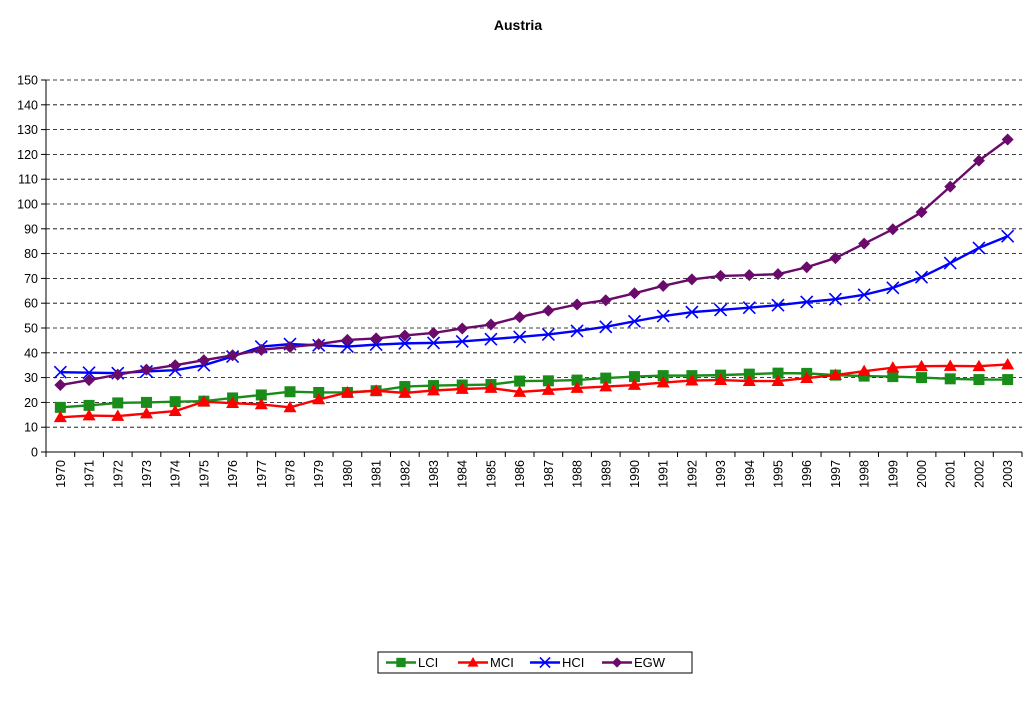  What do you see at coordinates (518, 25) in the screenshot?
I see `chart-title: Austria` at bounding box center [518, 25].